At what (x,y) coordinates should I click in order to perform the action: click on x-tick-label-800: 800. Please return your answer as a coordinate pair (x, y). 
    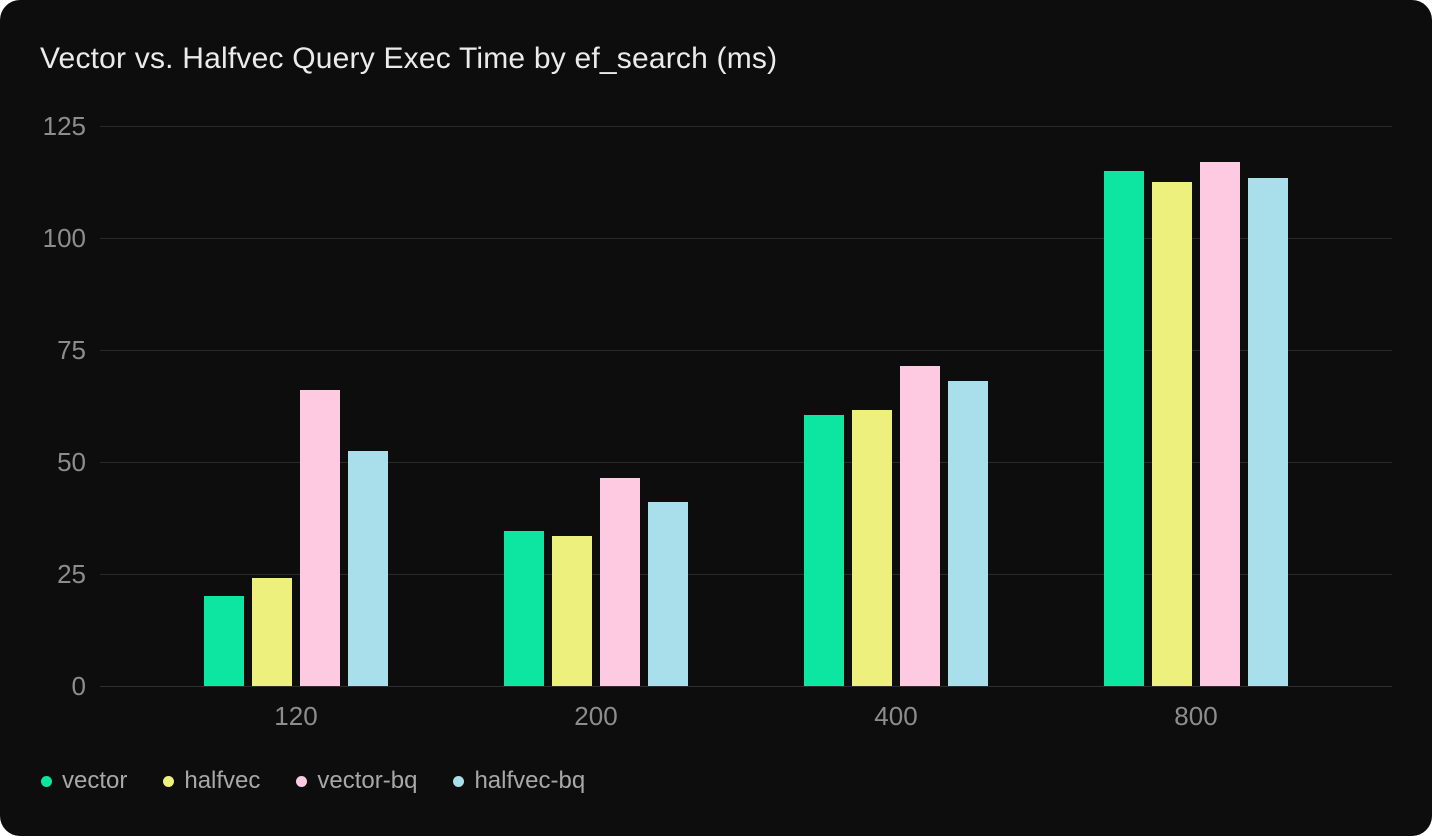
    Looking at the image, I should click on (1196, 716).